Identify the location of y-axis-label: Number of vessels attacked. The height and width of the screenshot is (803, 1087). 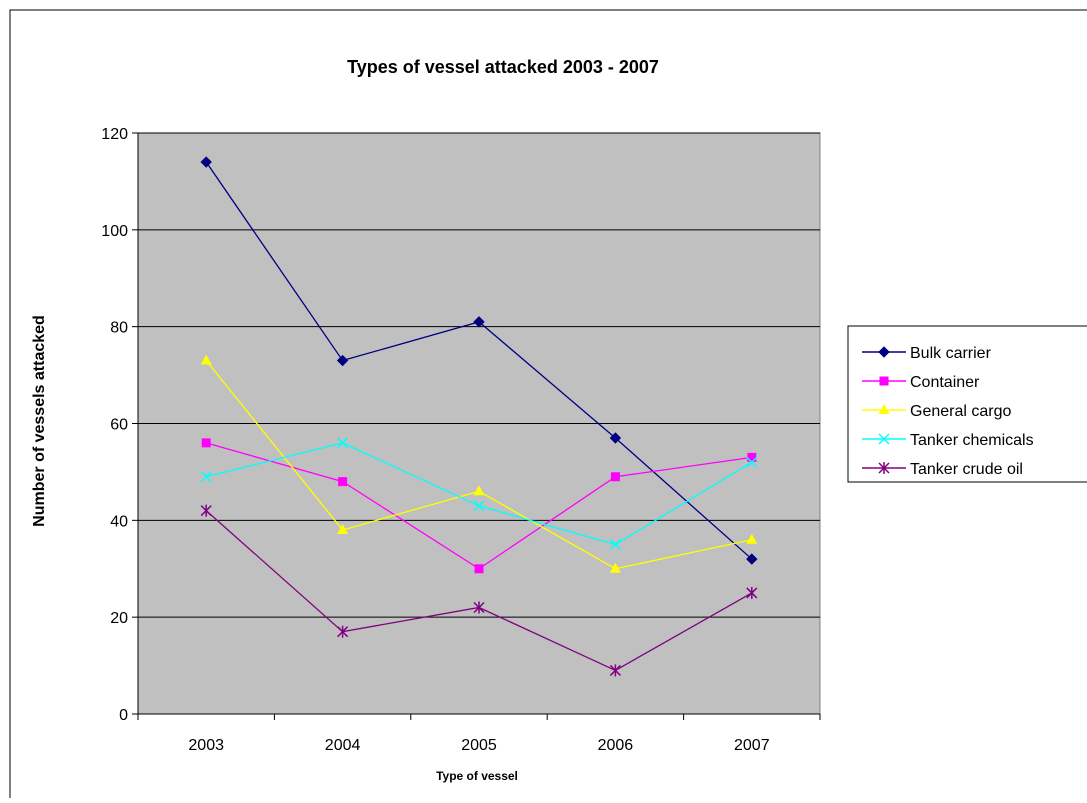
(39, 421).